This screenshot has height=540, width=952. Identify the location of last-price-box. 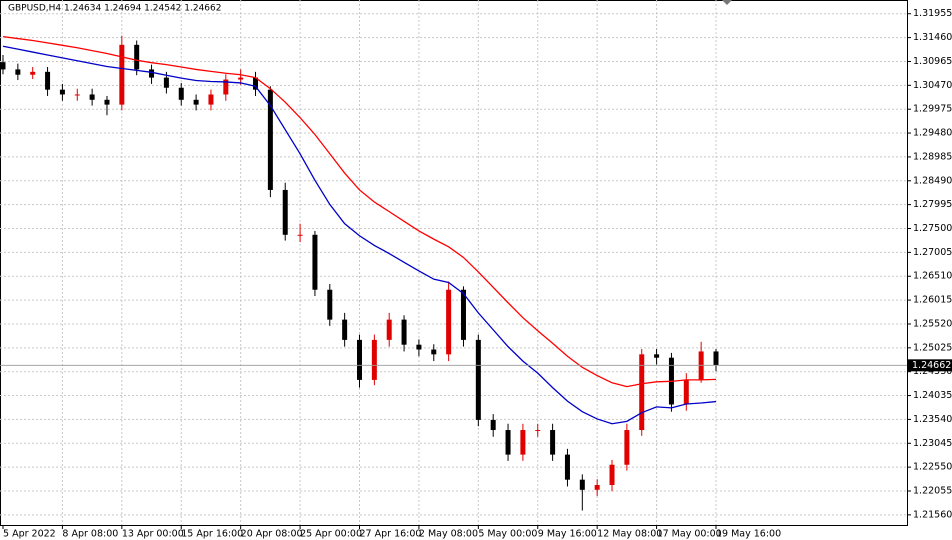
(930, 365).